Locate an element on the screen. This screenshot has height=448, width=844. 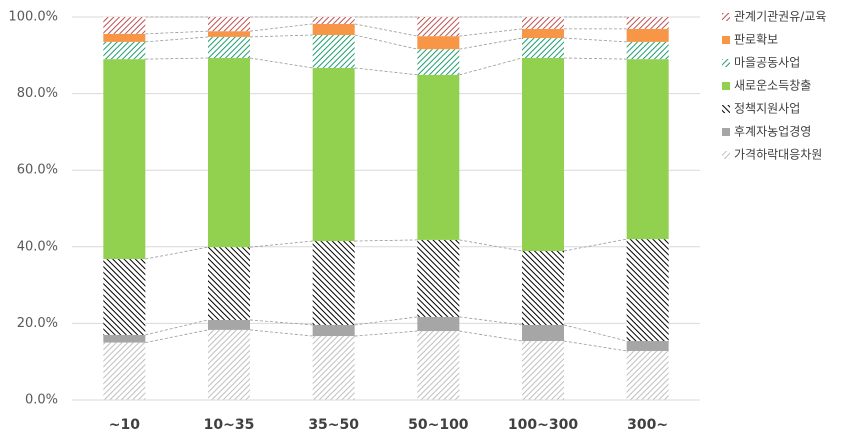
legend-label: 가격하락대응차원 is located at coordinates (778, 155).